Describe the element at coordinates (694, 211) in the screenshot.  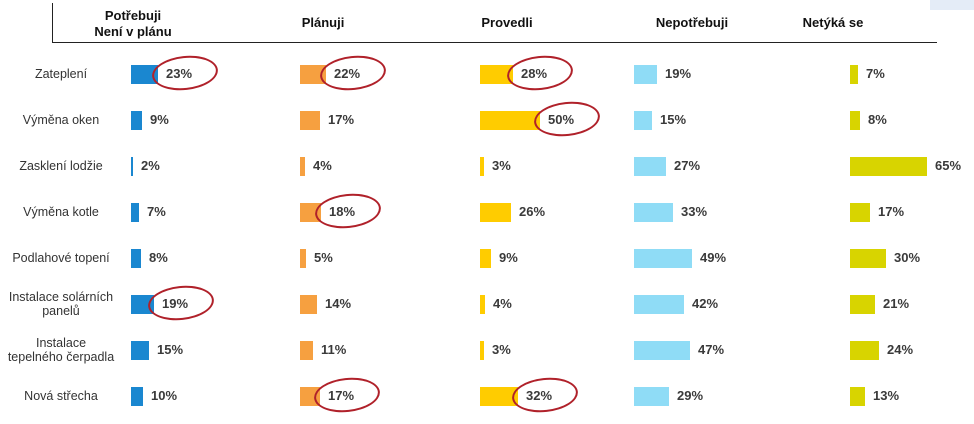
I see `data-label: 33%` at that location.